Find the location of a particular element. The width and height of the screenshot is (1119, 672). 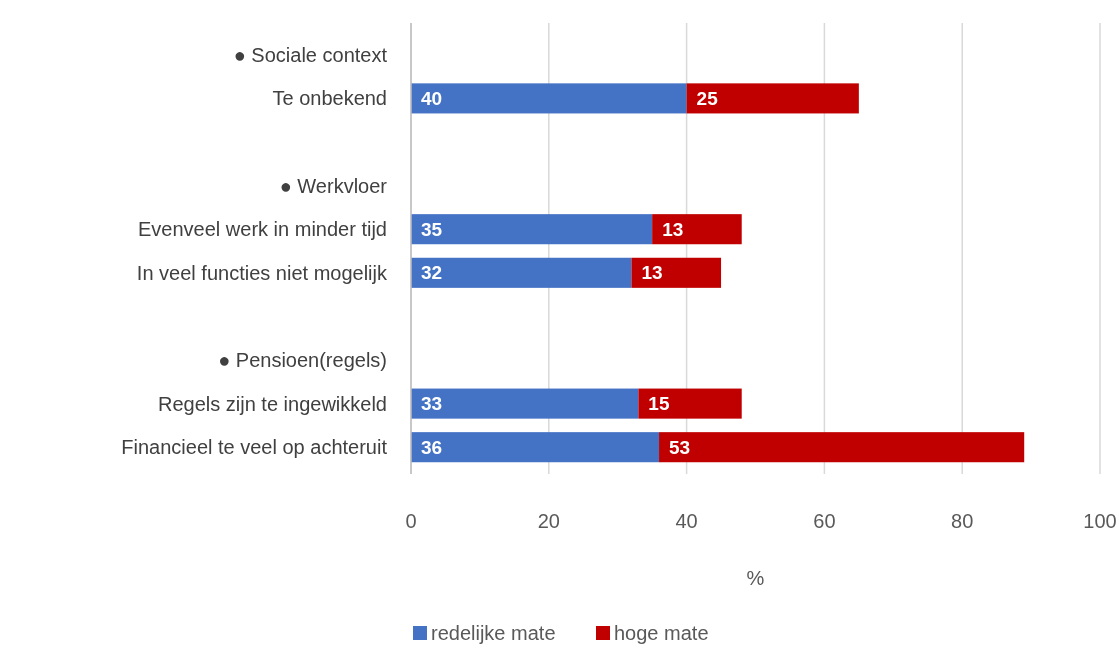

y-tick-label: In veel functies niet mogelijk is located at coordinates (262, 272).